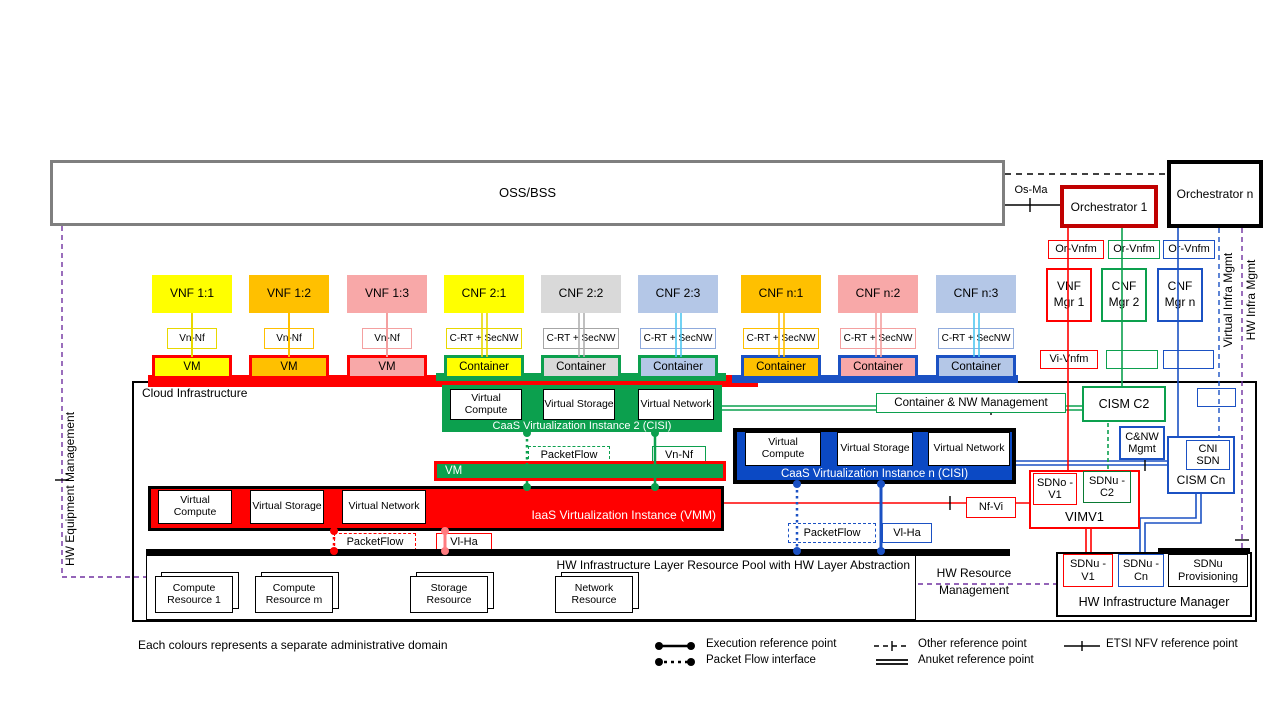  Describe the element at coordinates (581, 367) in the screenshot. I see `host-box-container-2: Container` at that location.